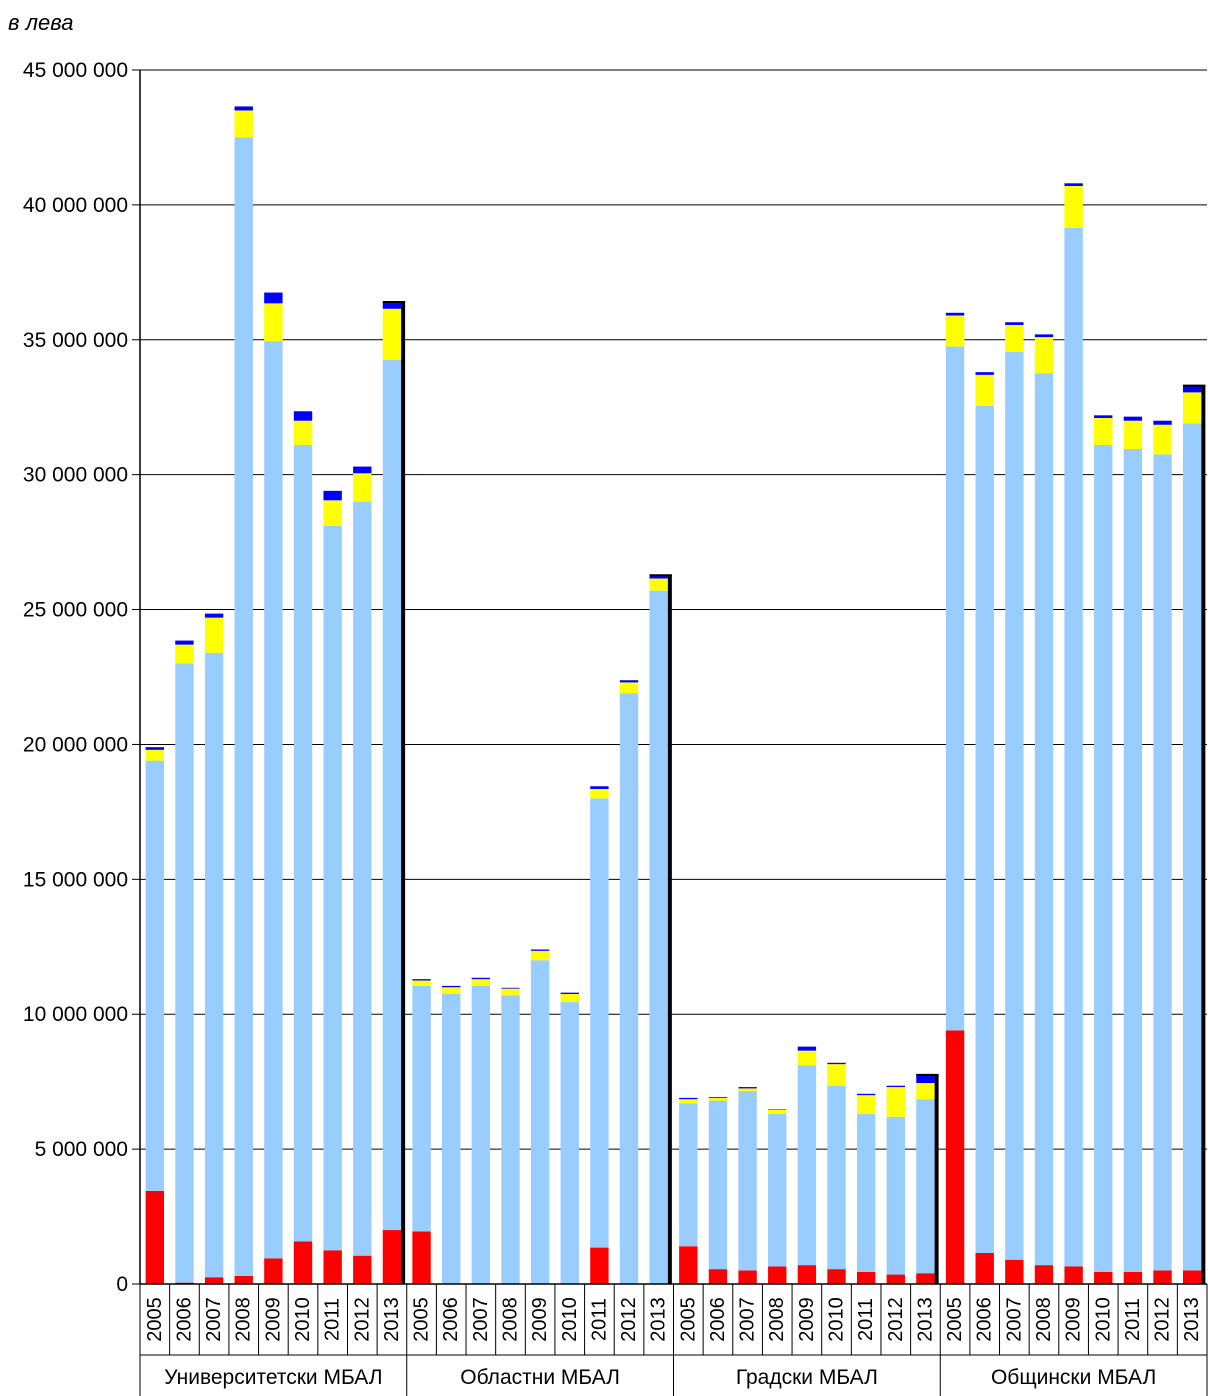 The height and width of the screenshot is (1396, 1208). What do you see at coordinates (75, 70) in the screenshot?
I see `y-tick-label: 45 000 000` at bounding box center [75, 70].